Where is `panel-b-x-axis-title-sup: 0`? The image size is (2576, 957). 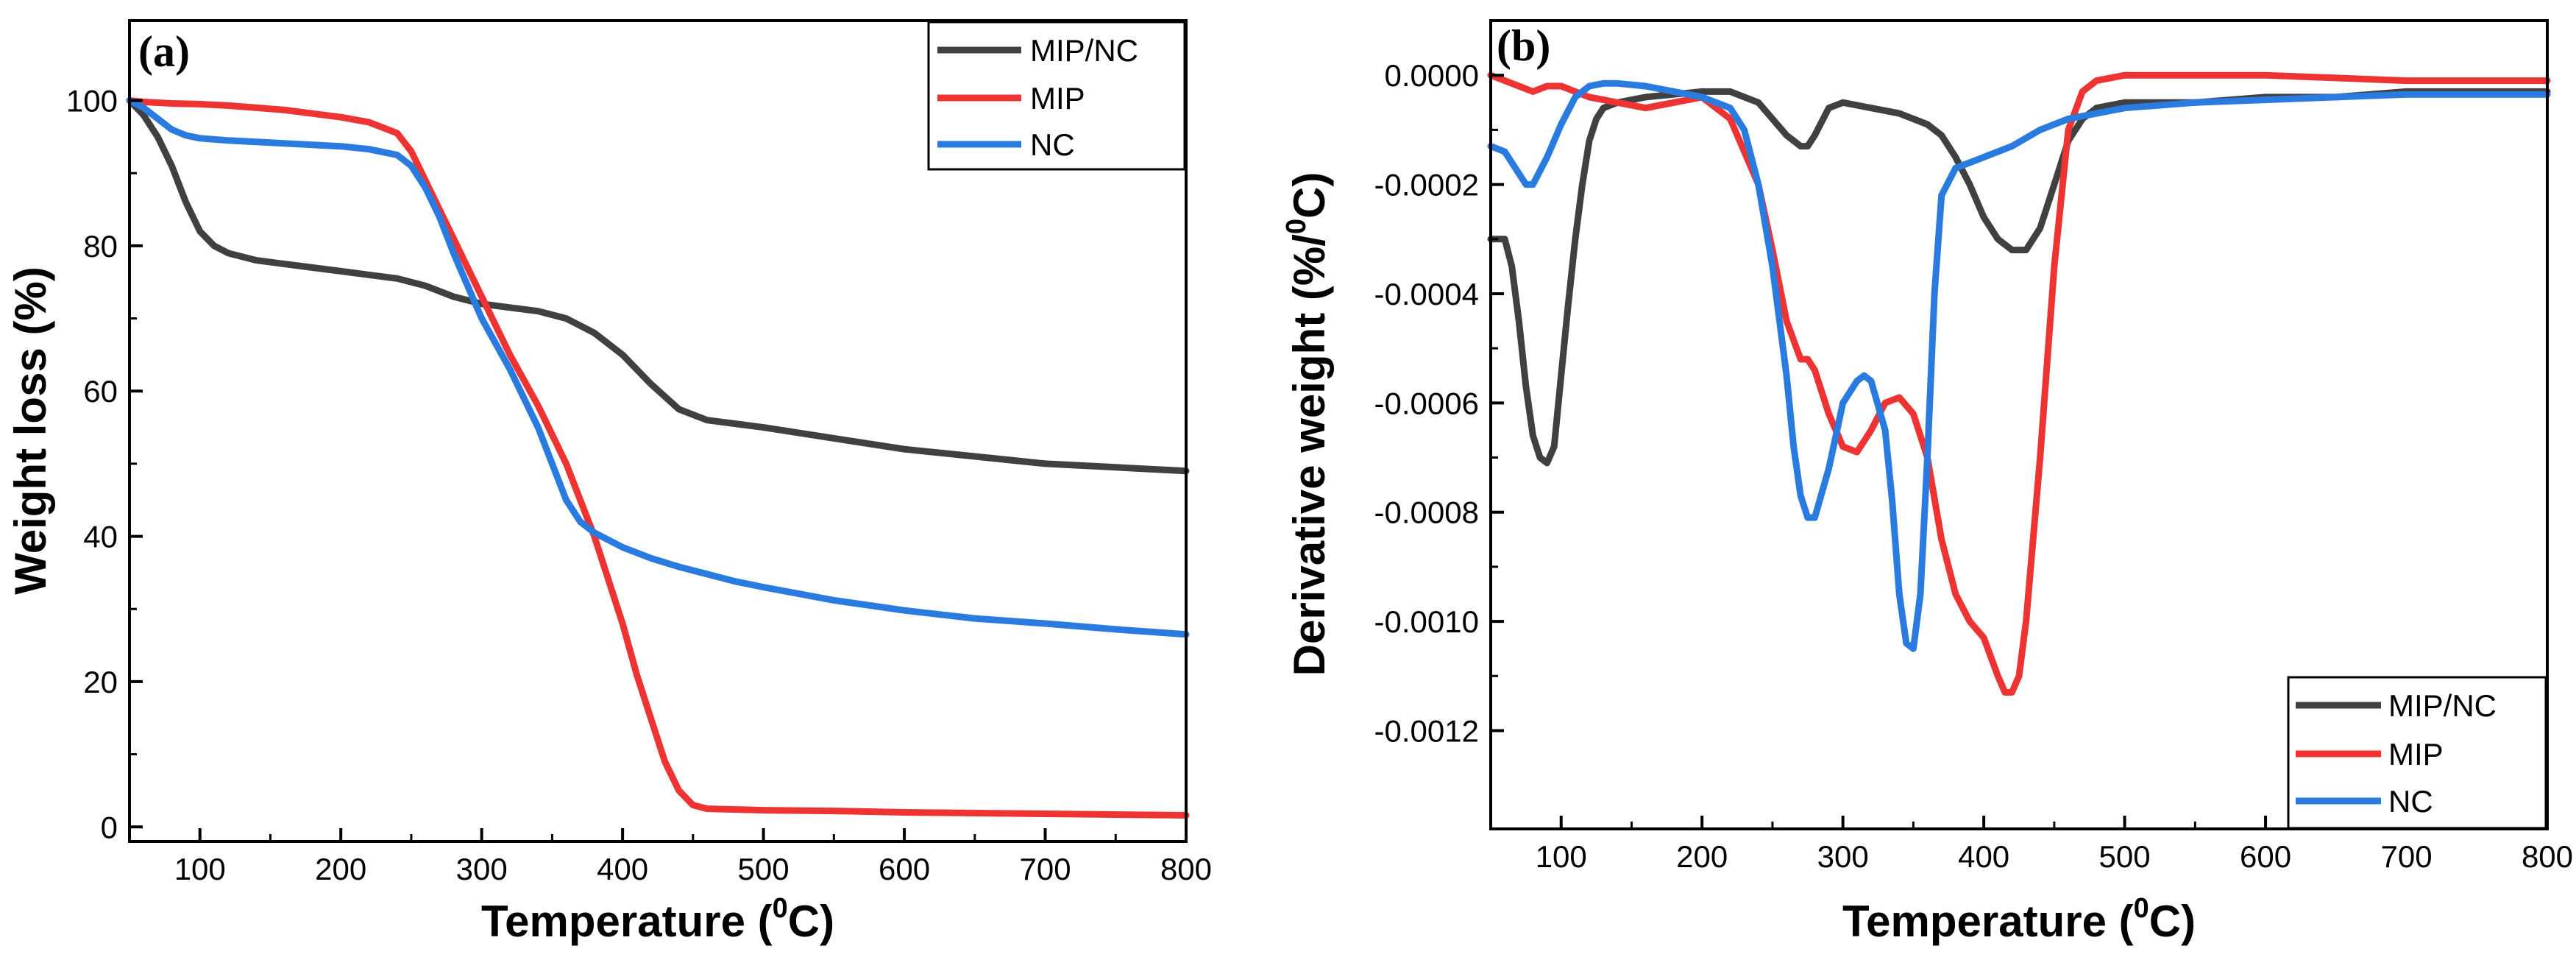 panel-b-x-axis-title-sup: 0 is located at coordinates (2141, 909).